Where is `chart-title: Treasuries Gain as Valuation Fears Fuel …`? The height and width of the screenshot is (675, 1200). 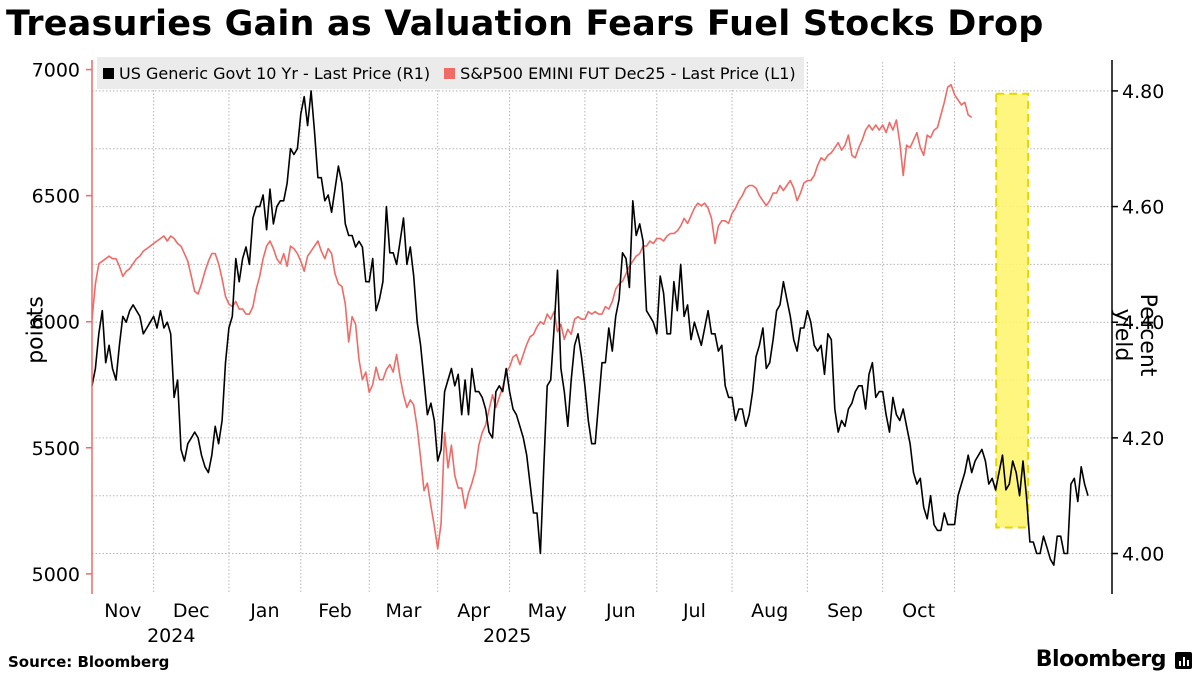 chart-title: Treasuries Gain as Valuation Fears Fuel … is located at coordinates (525, 24).